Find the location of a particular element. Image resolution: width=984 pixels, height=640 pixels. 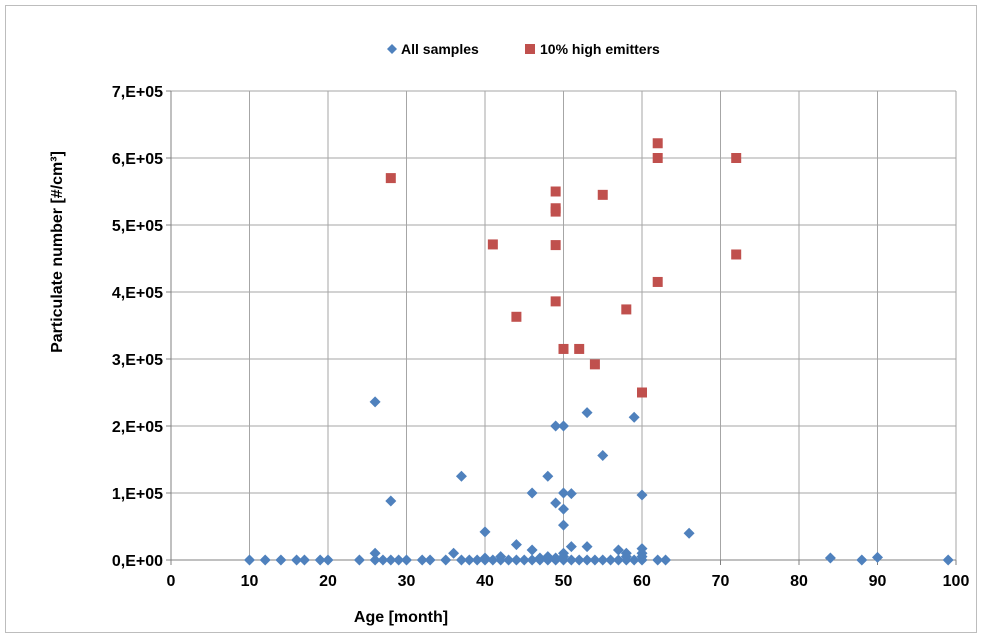

y-tick-label: 7,E+05 is located at coordinates (137, 92).